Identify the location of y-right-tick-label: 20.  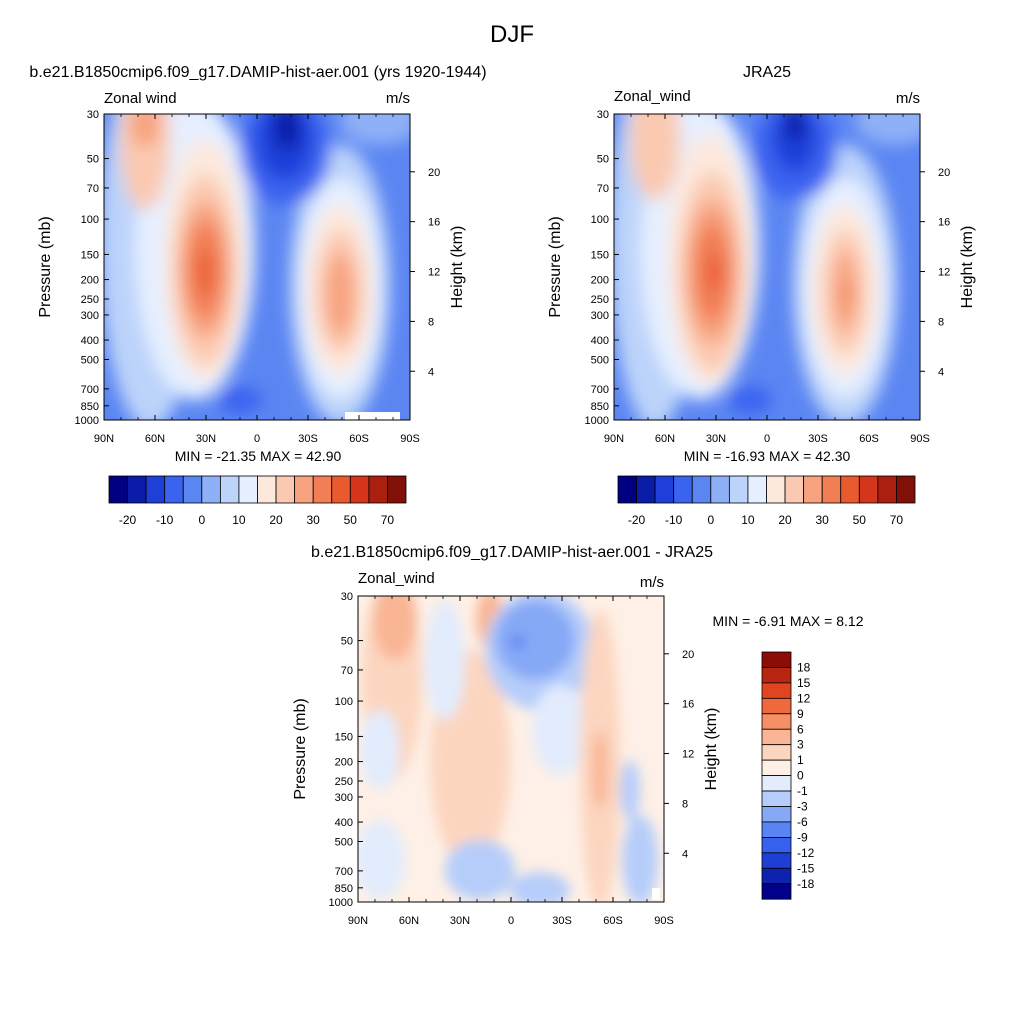
(434, 173).